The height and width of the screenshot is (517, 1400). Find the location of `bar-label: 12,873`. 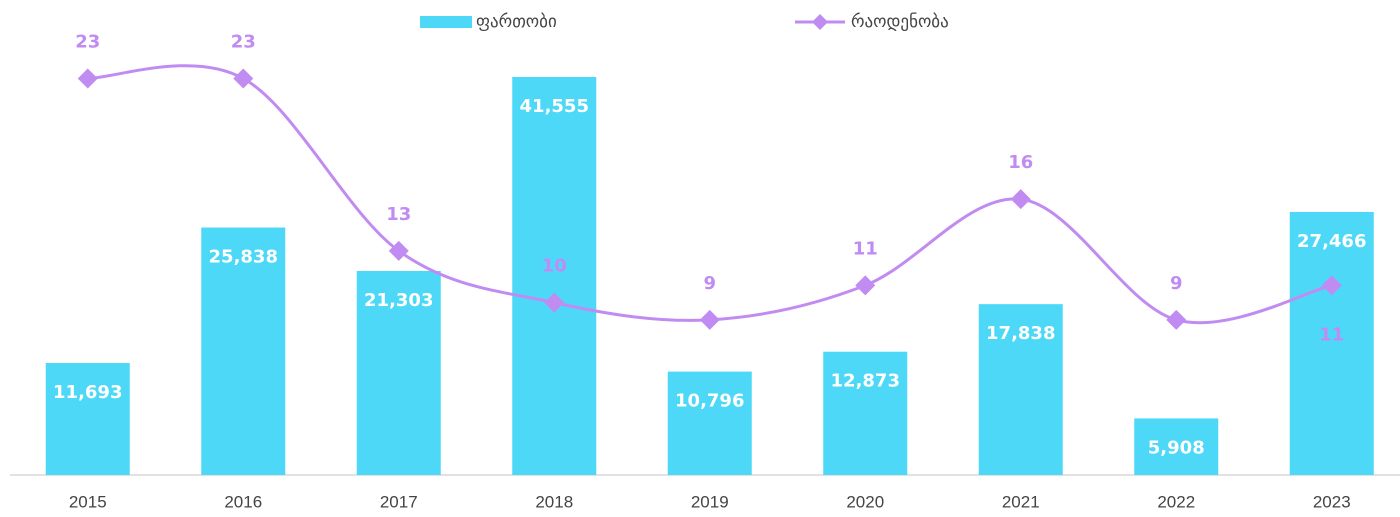

bar-label: 12,873 is located at coordinates (865, 381).